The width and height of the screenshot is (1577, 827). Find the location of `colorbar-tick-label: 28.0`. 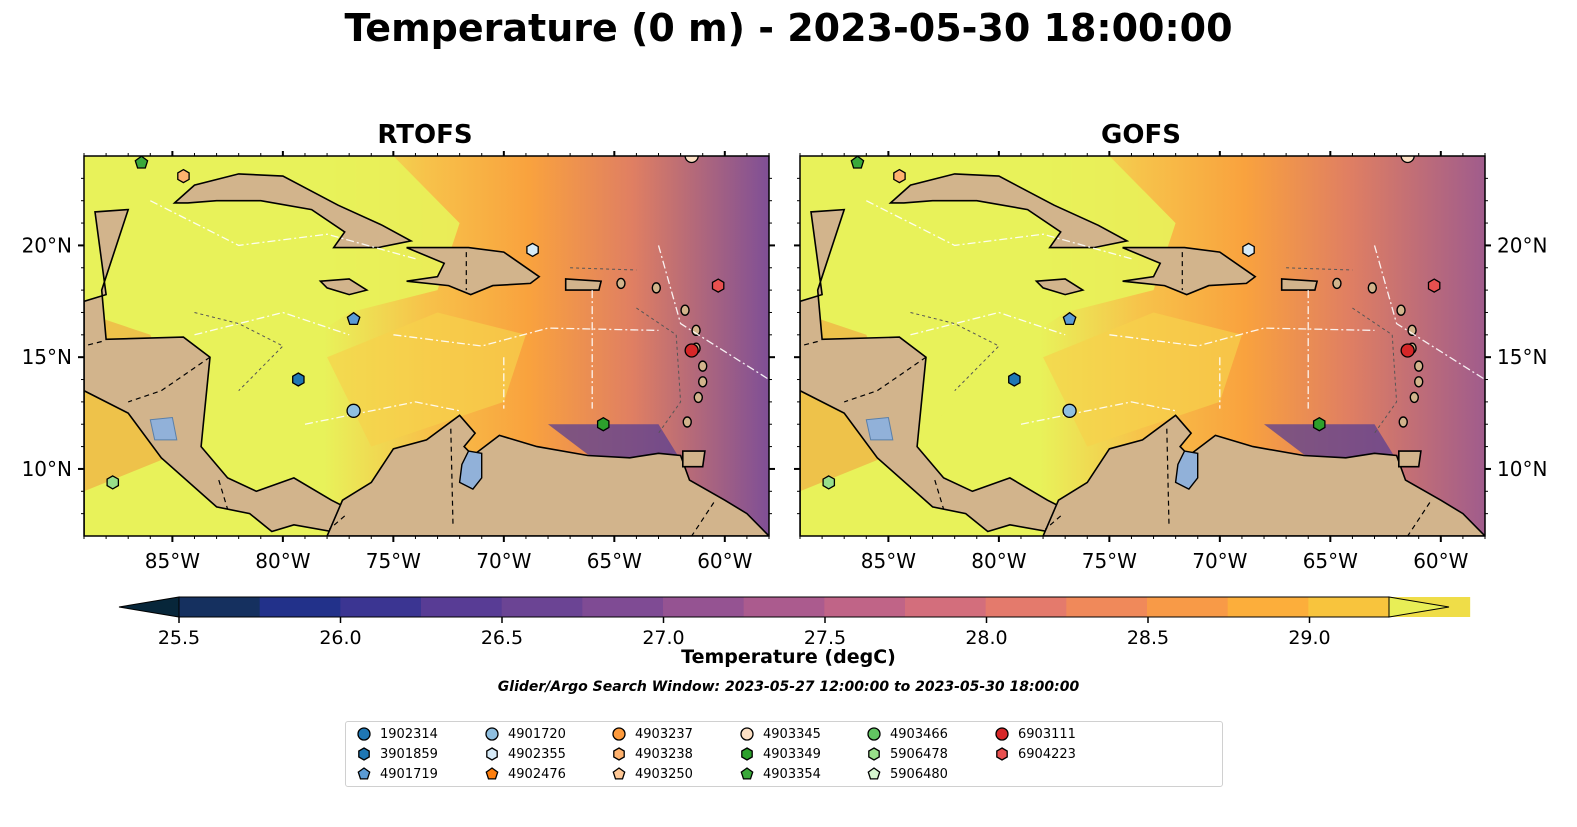

colorbar-tick-label: 28.0 is located at coordinates (986, 636).